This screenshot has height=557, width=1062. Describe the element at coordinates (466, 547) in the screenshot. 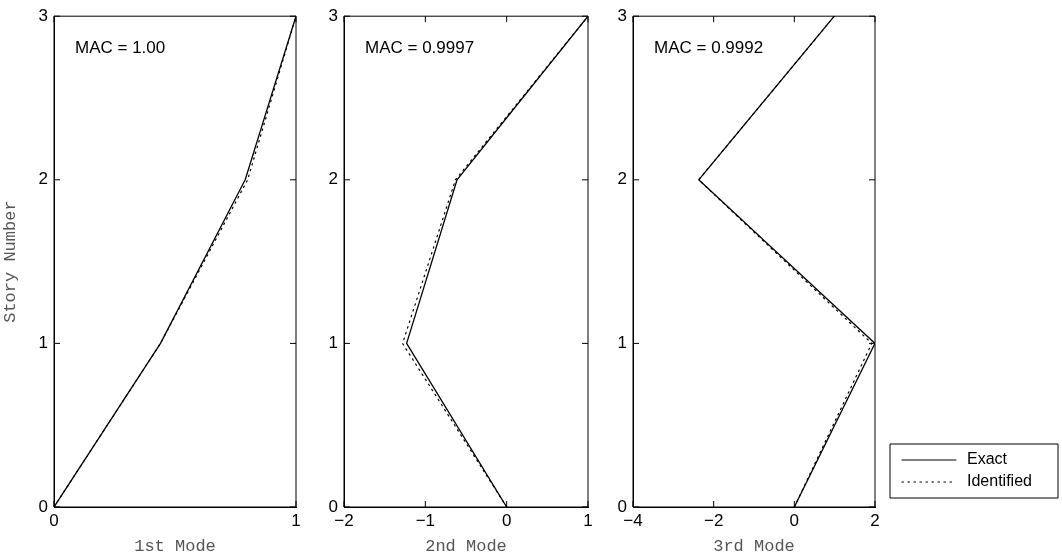

I see `x-axis-title: 2nd Mode` at that location.